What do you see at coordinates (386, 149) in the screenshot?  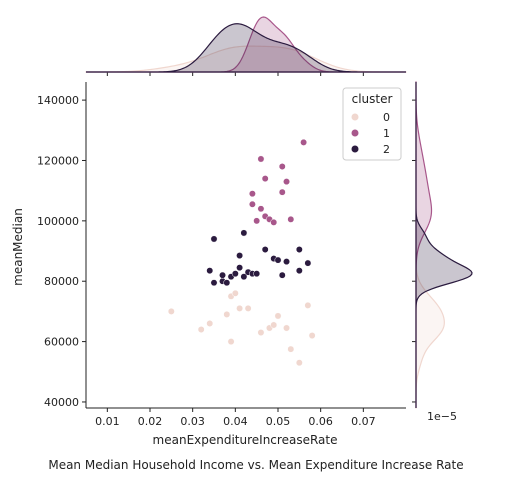 I see `legend-label-cluster-2: 2` at bounding box center [386, 149].